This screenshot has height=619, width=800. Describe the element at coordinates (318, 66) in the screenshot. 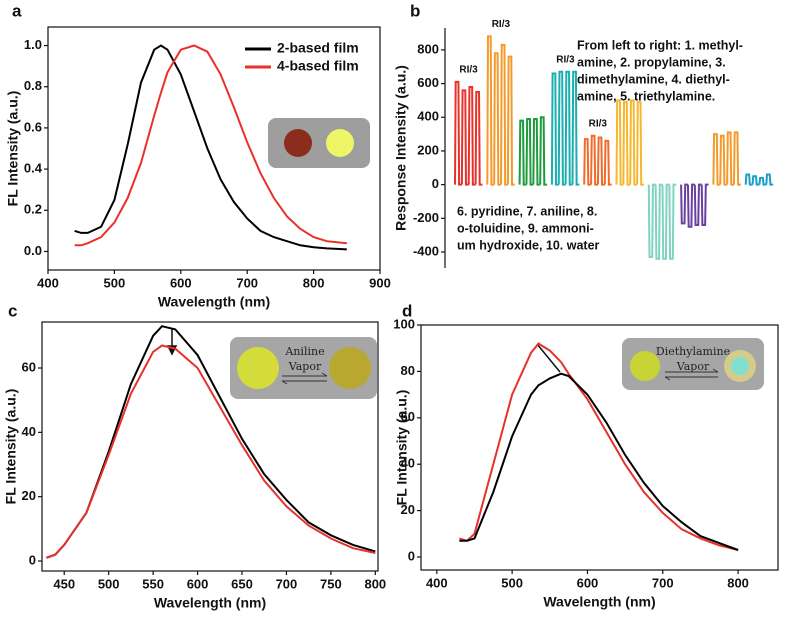

I see `legend-label: 4-based film` at that location.